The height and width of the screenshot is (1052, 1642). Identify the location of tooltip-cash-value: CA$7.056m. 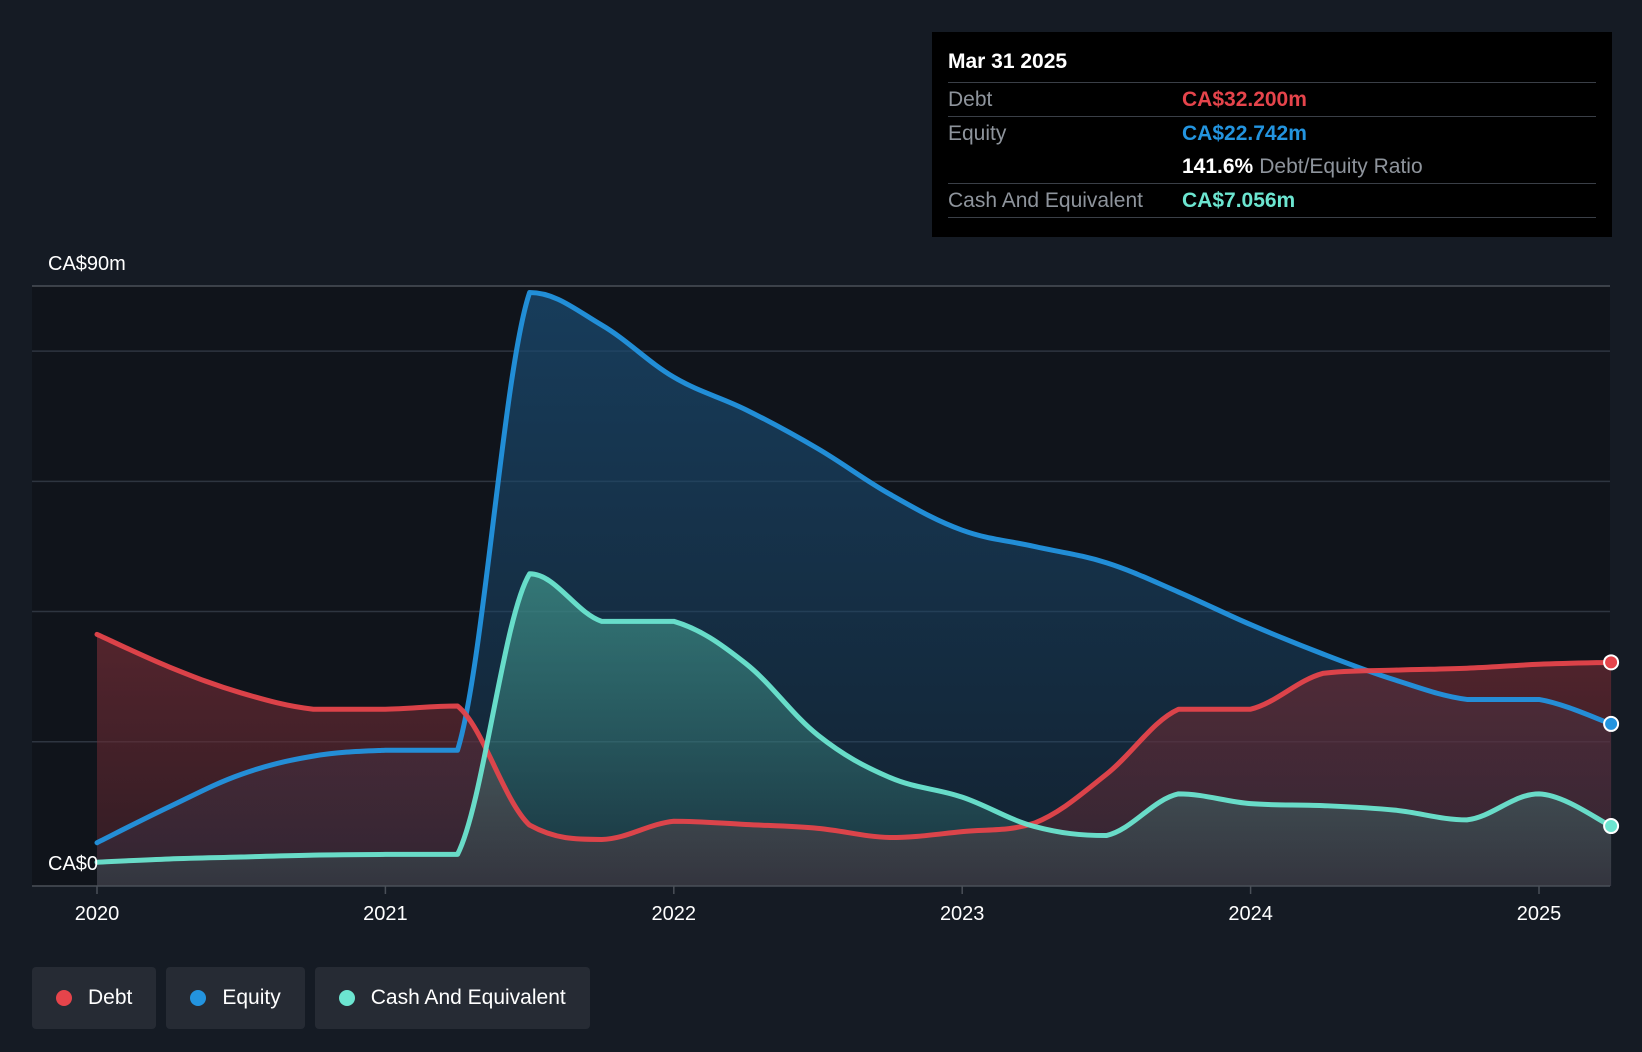
(1239, 200).